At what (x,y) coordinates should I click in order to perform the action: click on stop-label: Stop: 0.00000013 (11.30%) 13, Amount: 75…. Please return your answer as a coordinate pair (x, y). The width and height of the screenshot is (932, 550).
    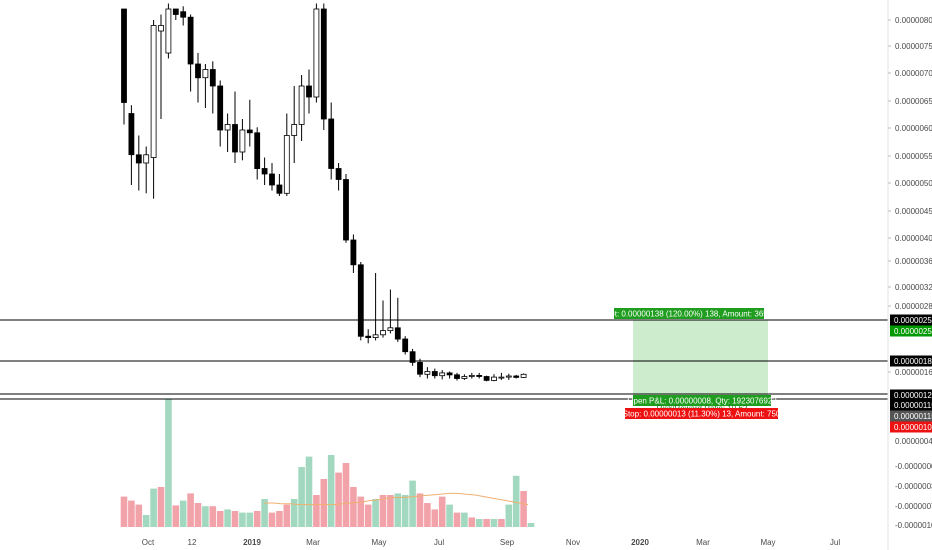
    Looking at the image, I should click on (702, 413).